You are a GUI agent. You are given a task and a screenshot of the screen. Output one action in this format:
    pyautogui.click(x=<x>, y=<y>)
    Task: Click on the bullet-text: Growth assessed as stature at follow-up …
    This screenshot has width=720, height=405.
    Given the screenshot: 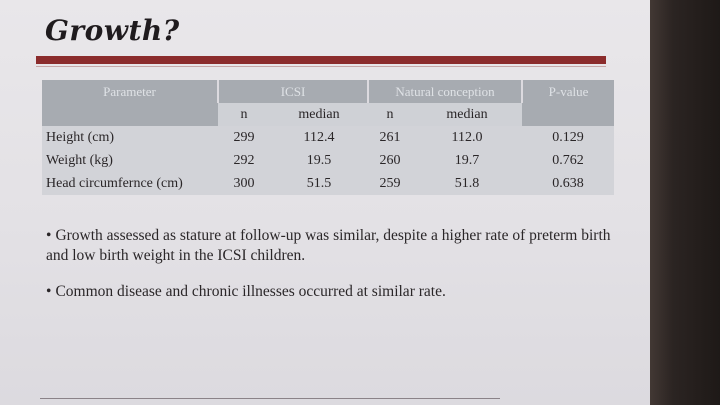 What is the action you would take?
    pyautogui.click(x=328, y=245)
    